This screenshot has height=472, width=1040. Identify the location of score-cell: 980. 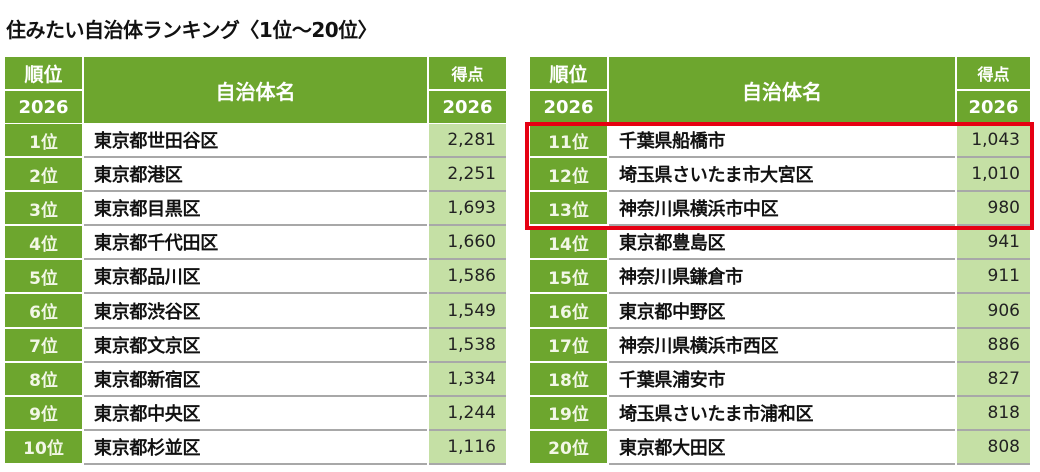
(993, 209).